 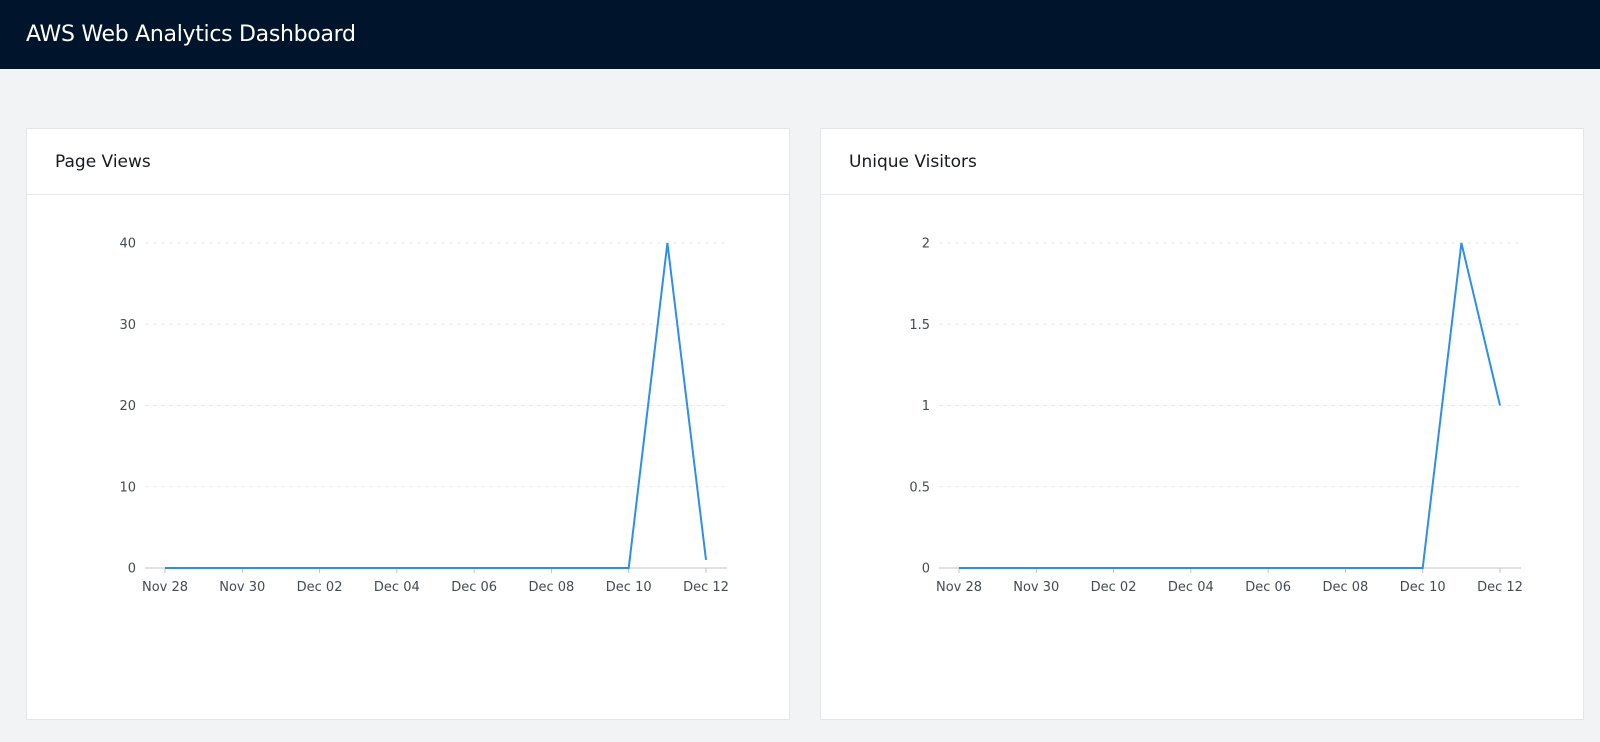 I want to click on y-tick-label: 40, so click(x=127, y=244).